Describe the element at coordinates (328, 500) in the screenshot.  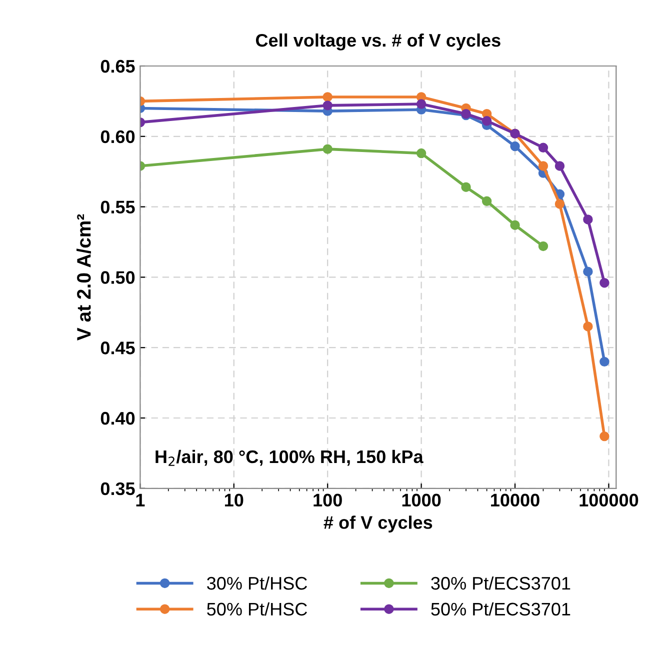
I see `x-tick-label: 100` at that location.